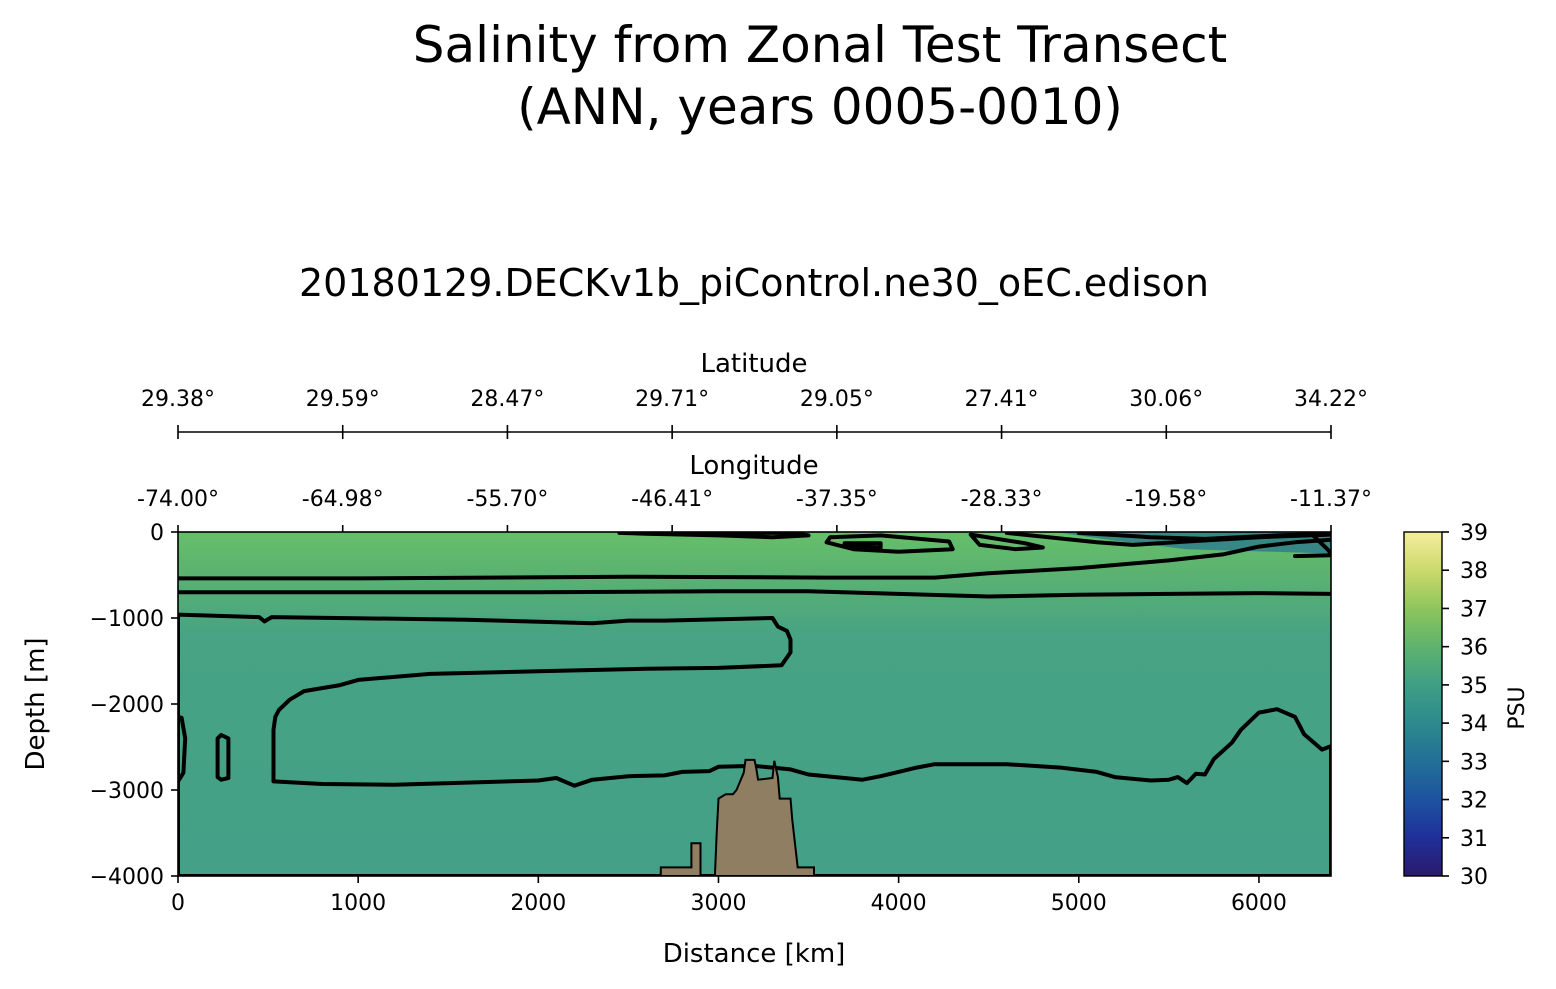 This screenshot has height=989, width=1556. I want to click on y-tick-label: 0, so click(157, 533).